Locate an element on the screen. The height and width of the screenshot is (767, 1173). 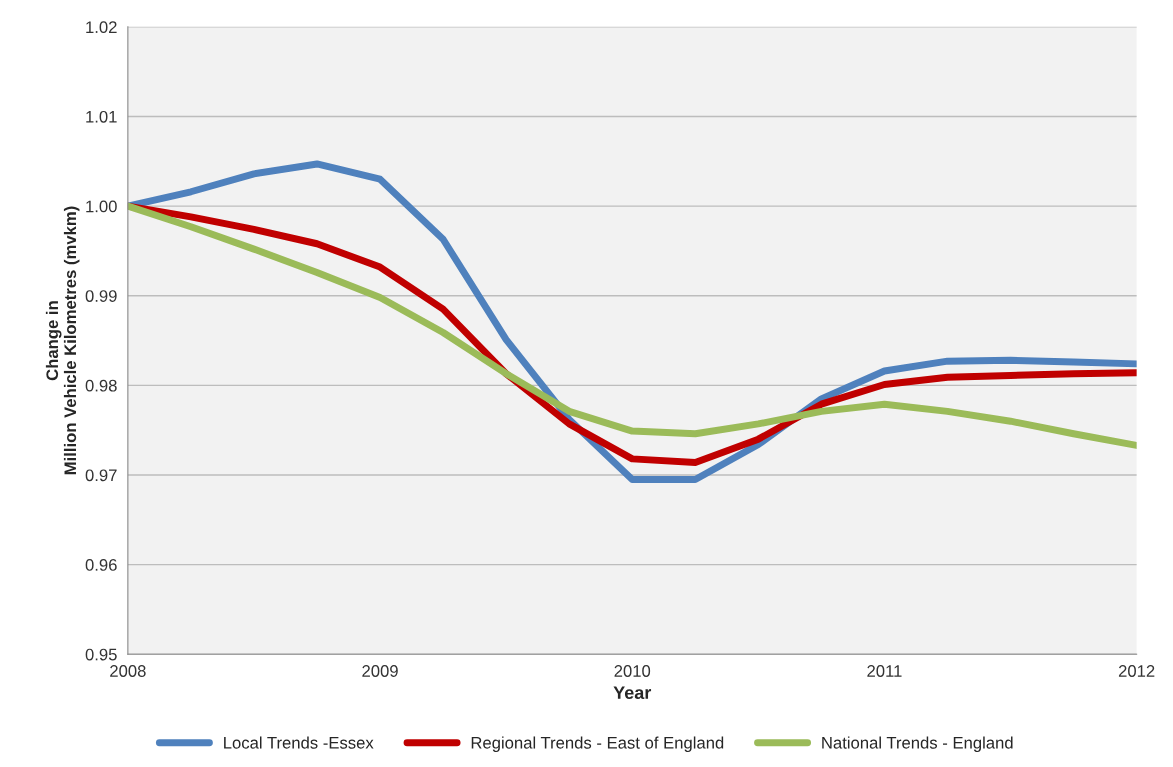
x-axis-title: Year is located at coordinates (632, 693).